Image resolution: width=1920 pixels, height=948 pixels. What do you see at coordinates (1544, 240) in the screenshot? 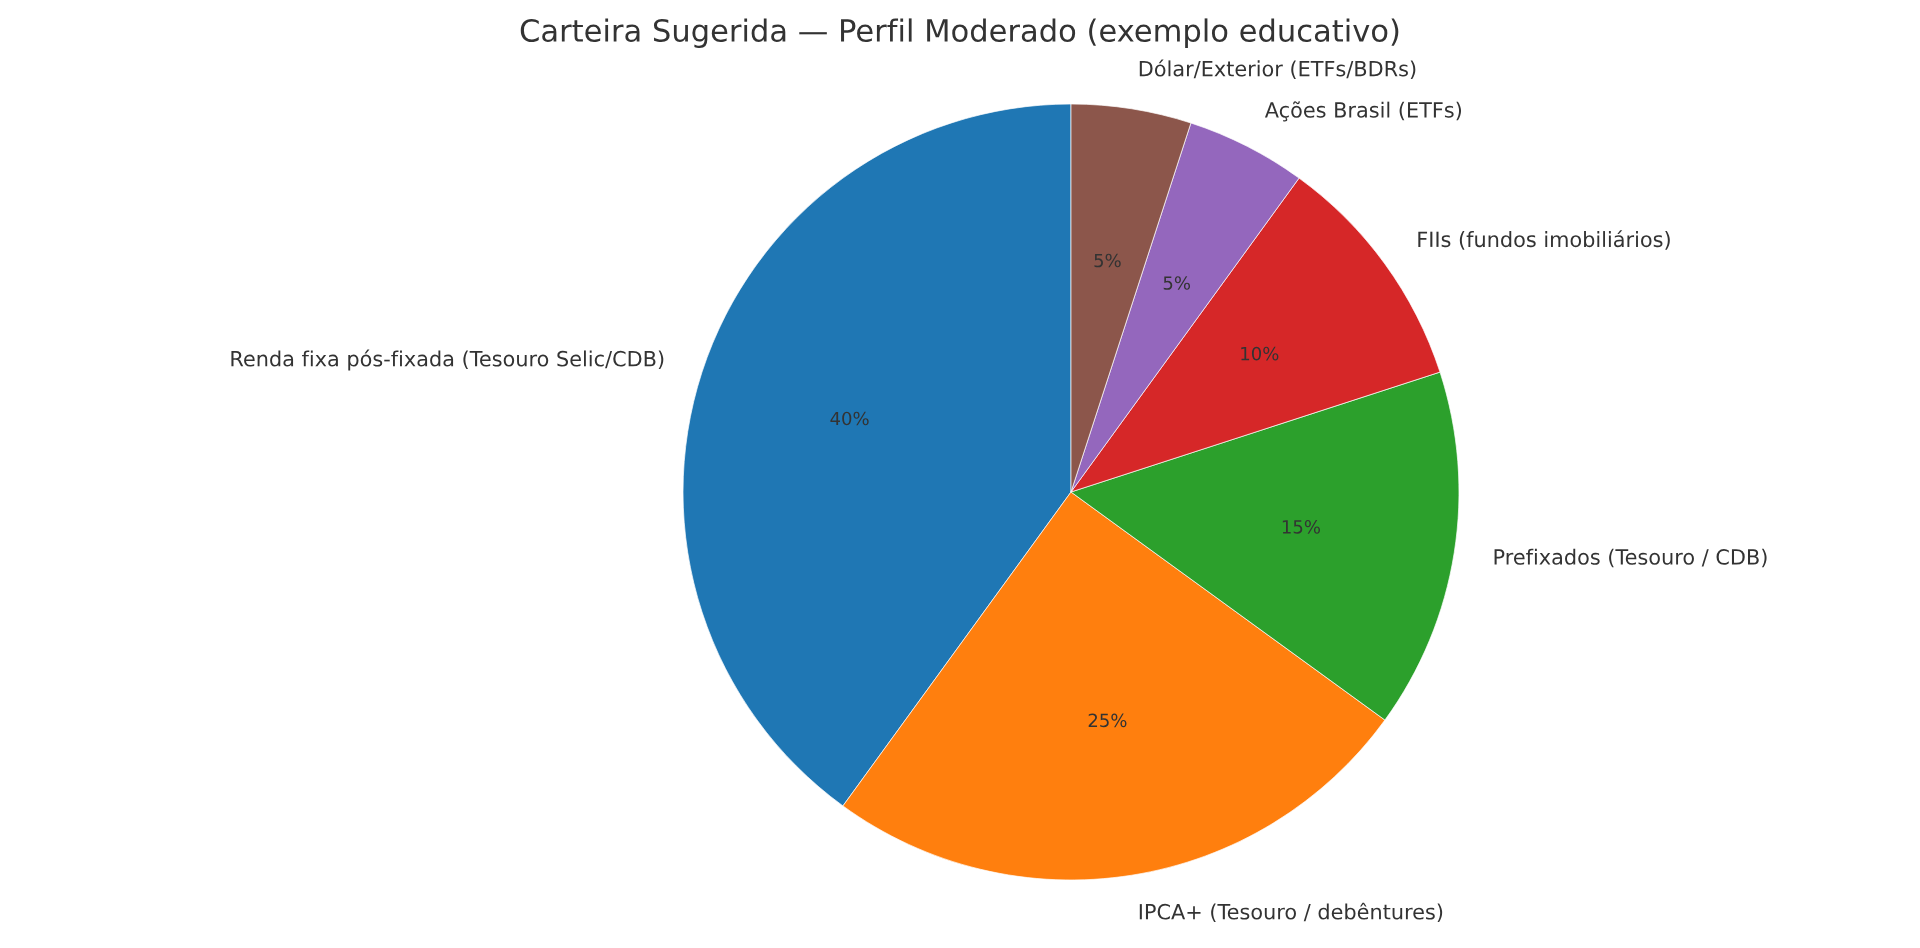
I see `slice-label: FIIs (fundos imobiliários)` at bounding box center [1544, 240].